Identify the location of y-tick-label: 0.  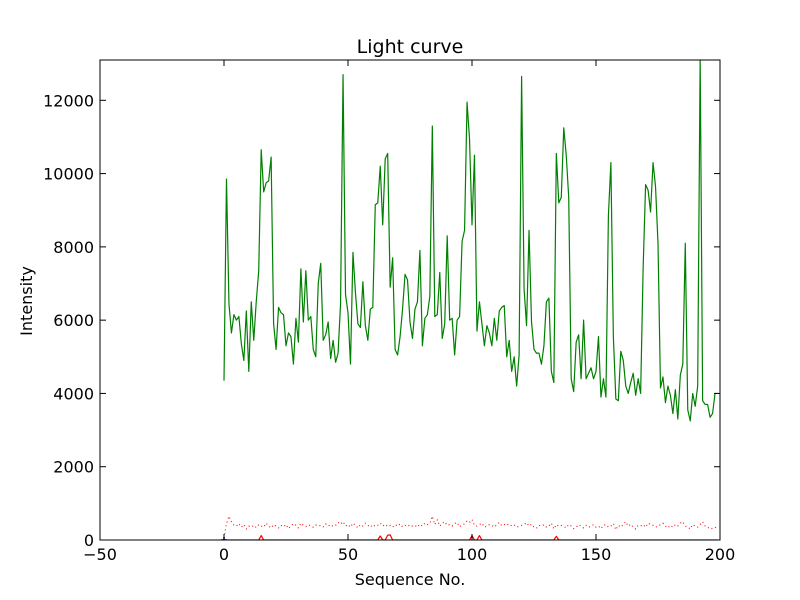
(89, 540).